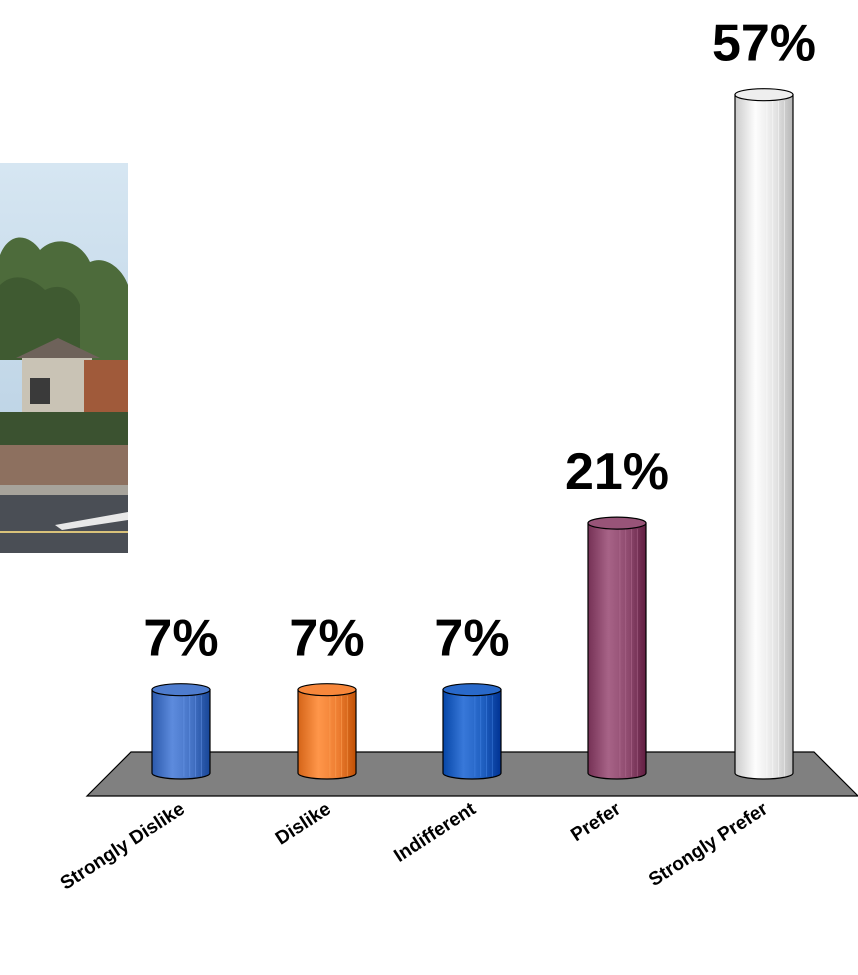  I want to click on house-street-photo, so click(64, 358).